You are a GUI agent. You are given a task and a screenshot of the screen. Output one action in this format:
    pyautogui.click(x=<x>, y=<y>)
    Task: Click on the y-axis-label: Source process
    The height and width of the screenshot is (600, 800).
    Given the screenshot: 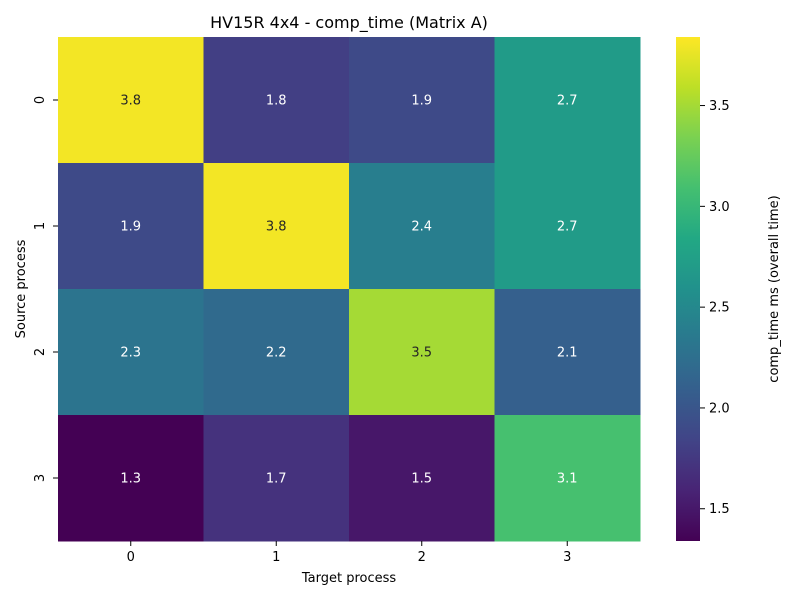 What is the action you would take?
    pyautogui.click(x=21, y=288)
    